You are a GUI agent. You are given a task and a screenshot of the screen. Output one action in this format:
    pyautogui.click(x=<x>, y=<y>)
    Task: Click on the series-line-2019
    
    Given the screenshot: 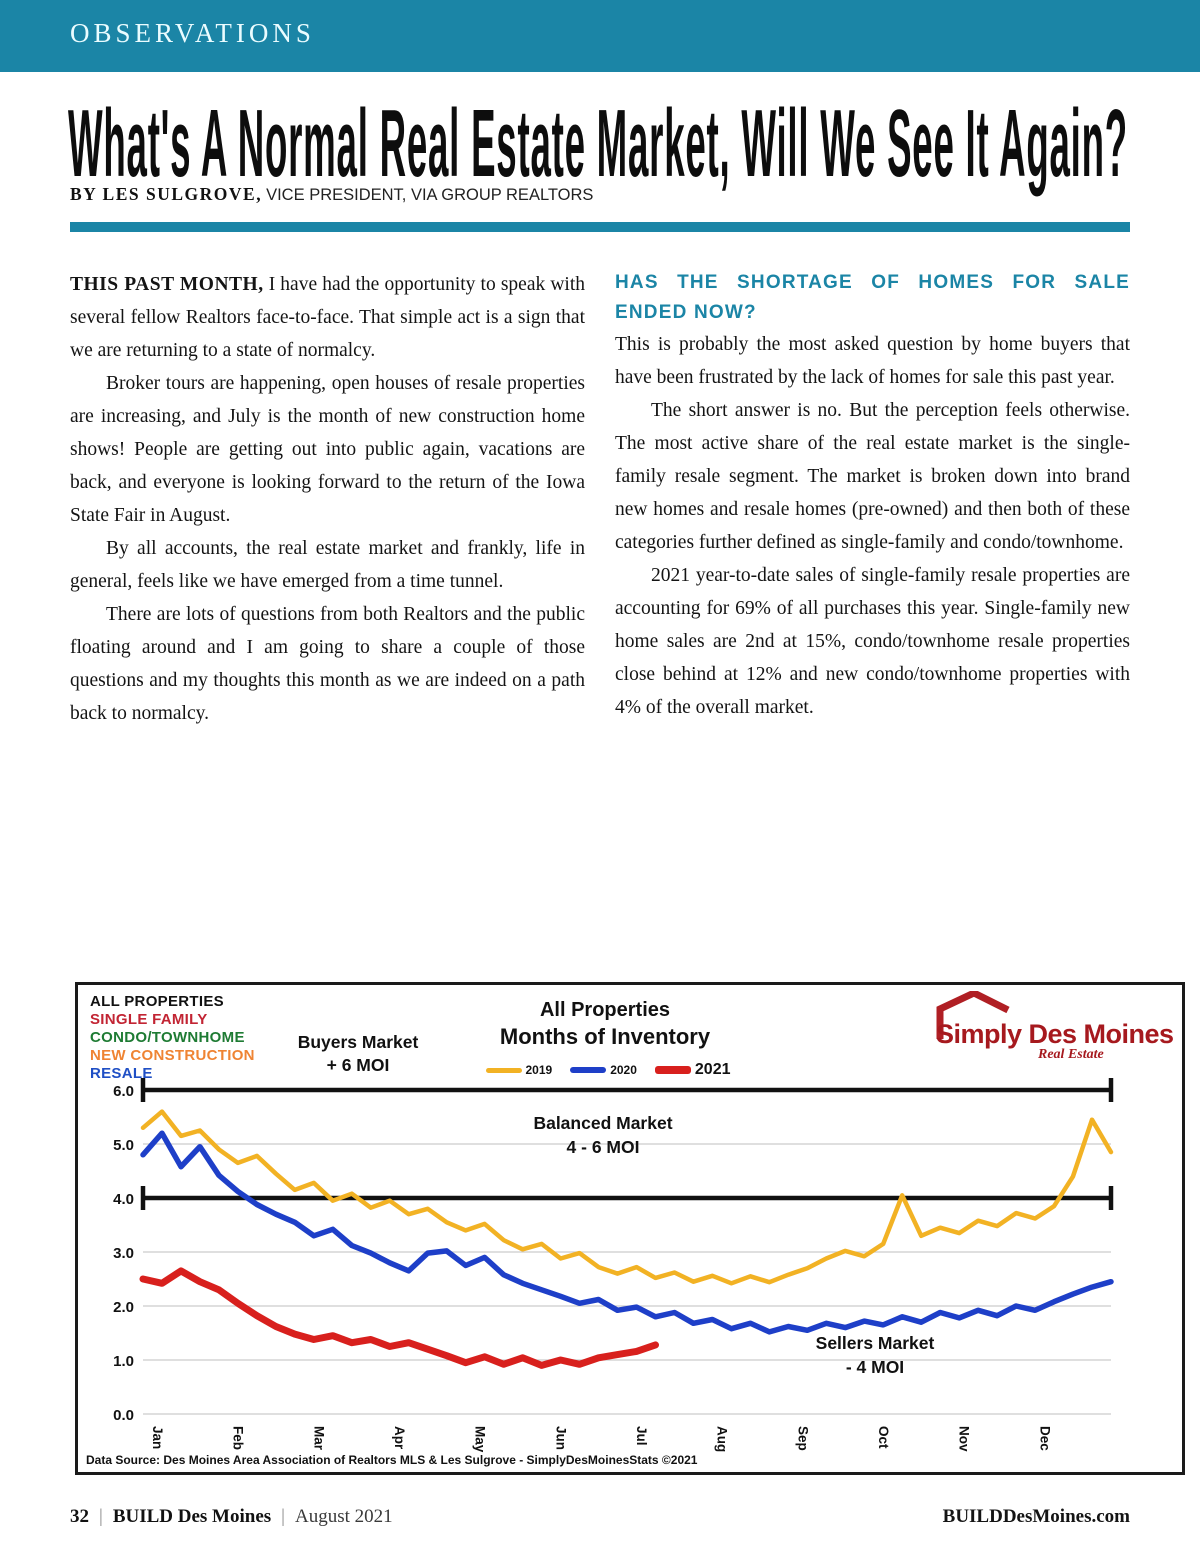 What is the action you would take?
    pyautogui.click(x=627, y=1197)
    